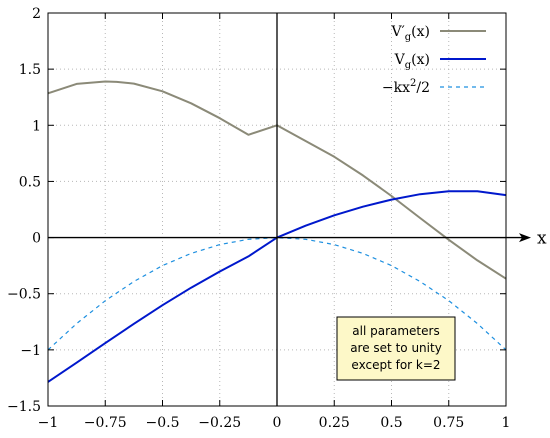  What do you see at coordinates (48, 423) in the screenshot?
I see `x-tick-label: −1` at bounding box center [48, 423].